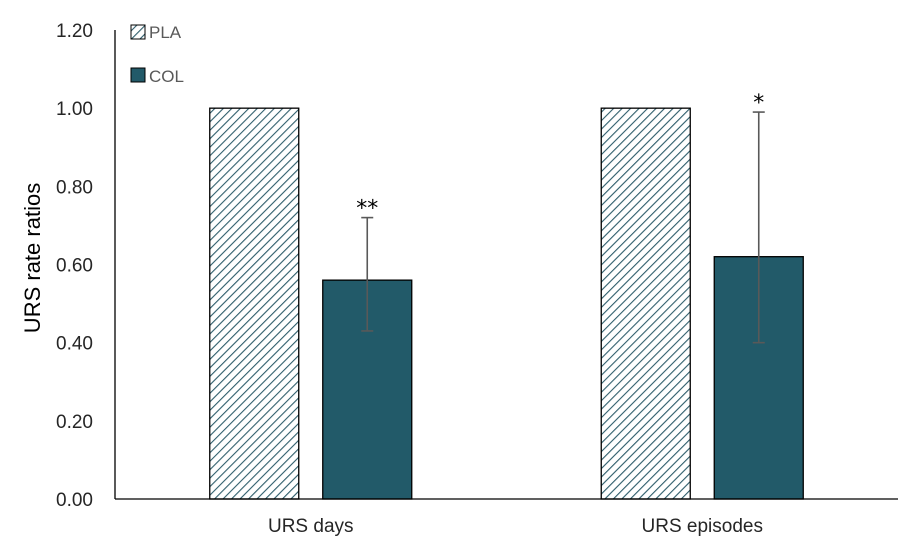  Describe the element at coordinates (165, 32) in the screenshot. I see `legend-label-pla: PLA` at that location.